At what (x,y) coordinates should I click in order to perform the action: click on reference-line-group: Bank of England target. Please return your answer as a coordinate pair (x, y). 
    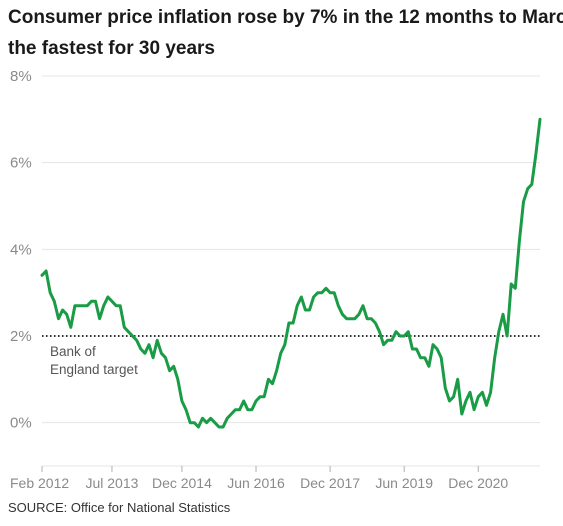
    Looking at the image, I should click on (291, 356).